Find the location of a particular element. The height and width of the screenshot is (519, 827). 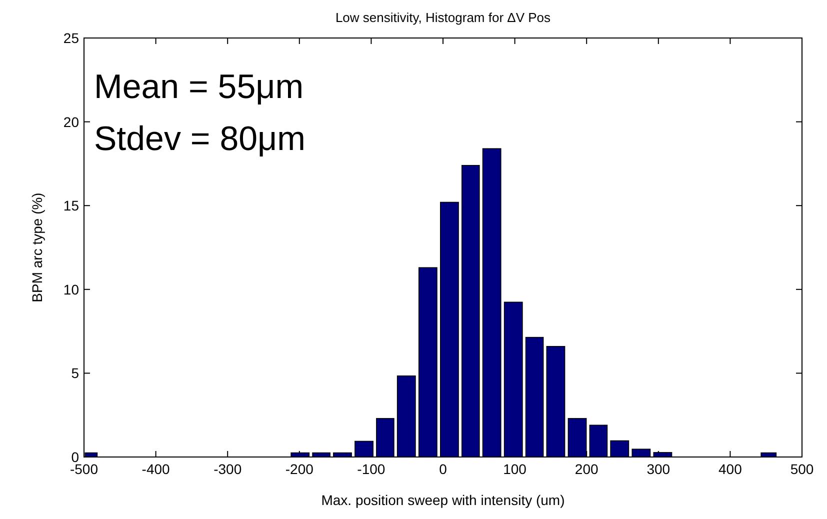

annotation: Stdev = 80μm is located at coordinates (200, 139).